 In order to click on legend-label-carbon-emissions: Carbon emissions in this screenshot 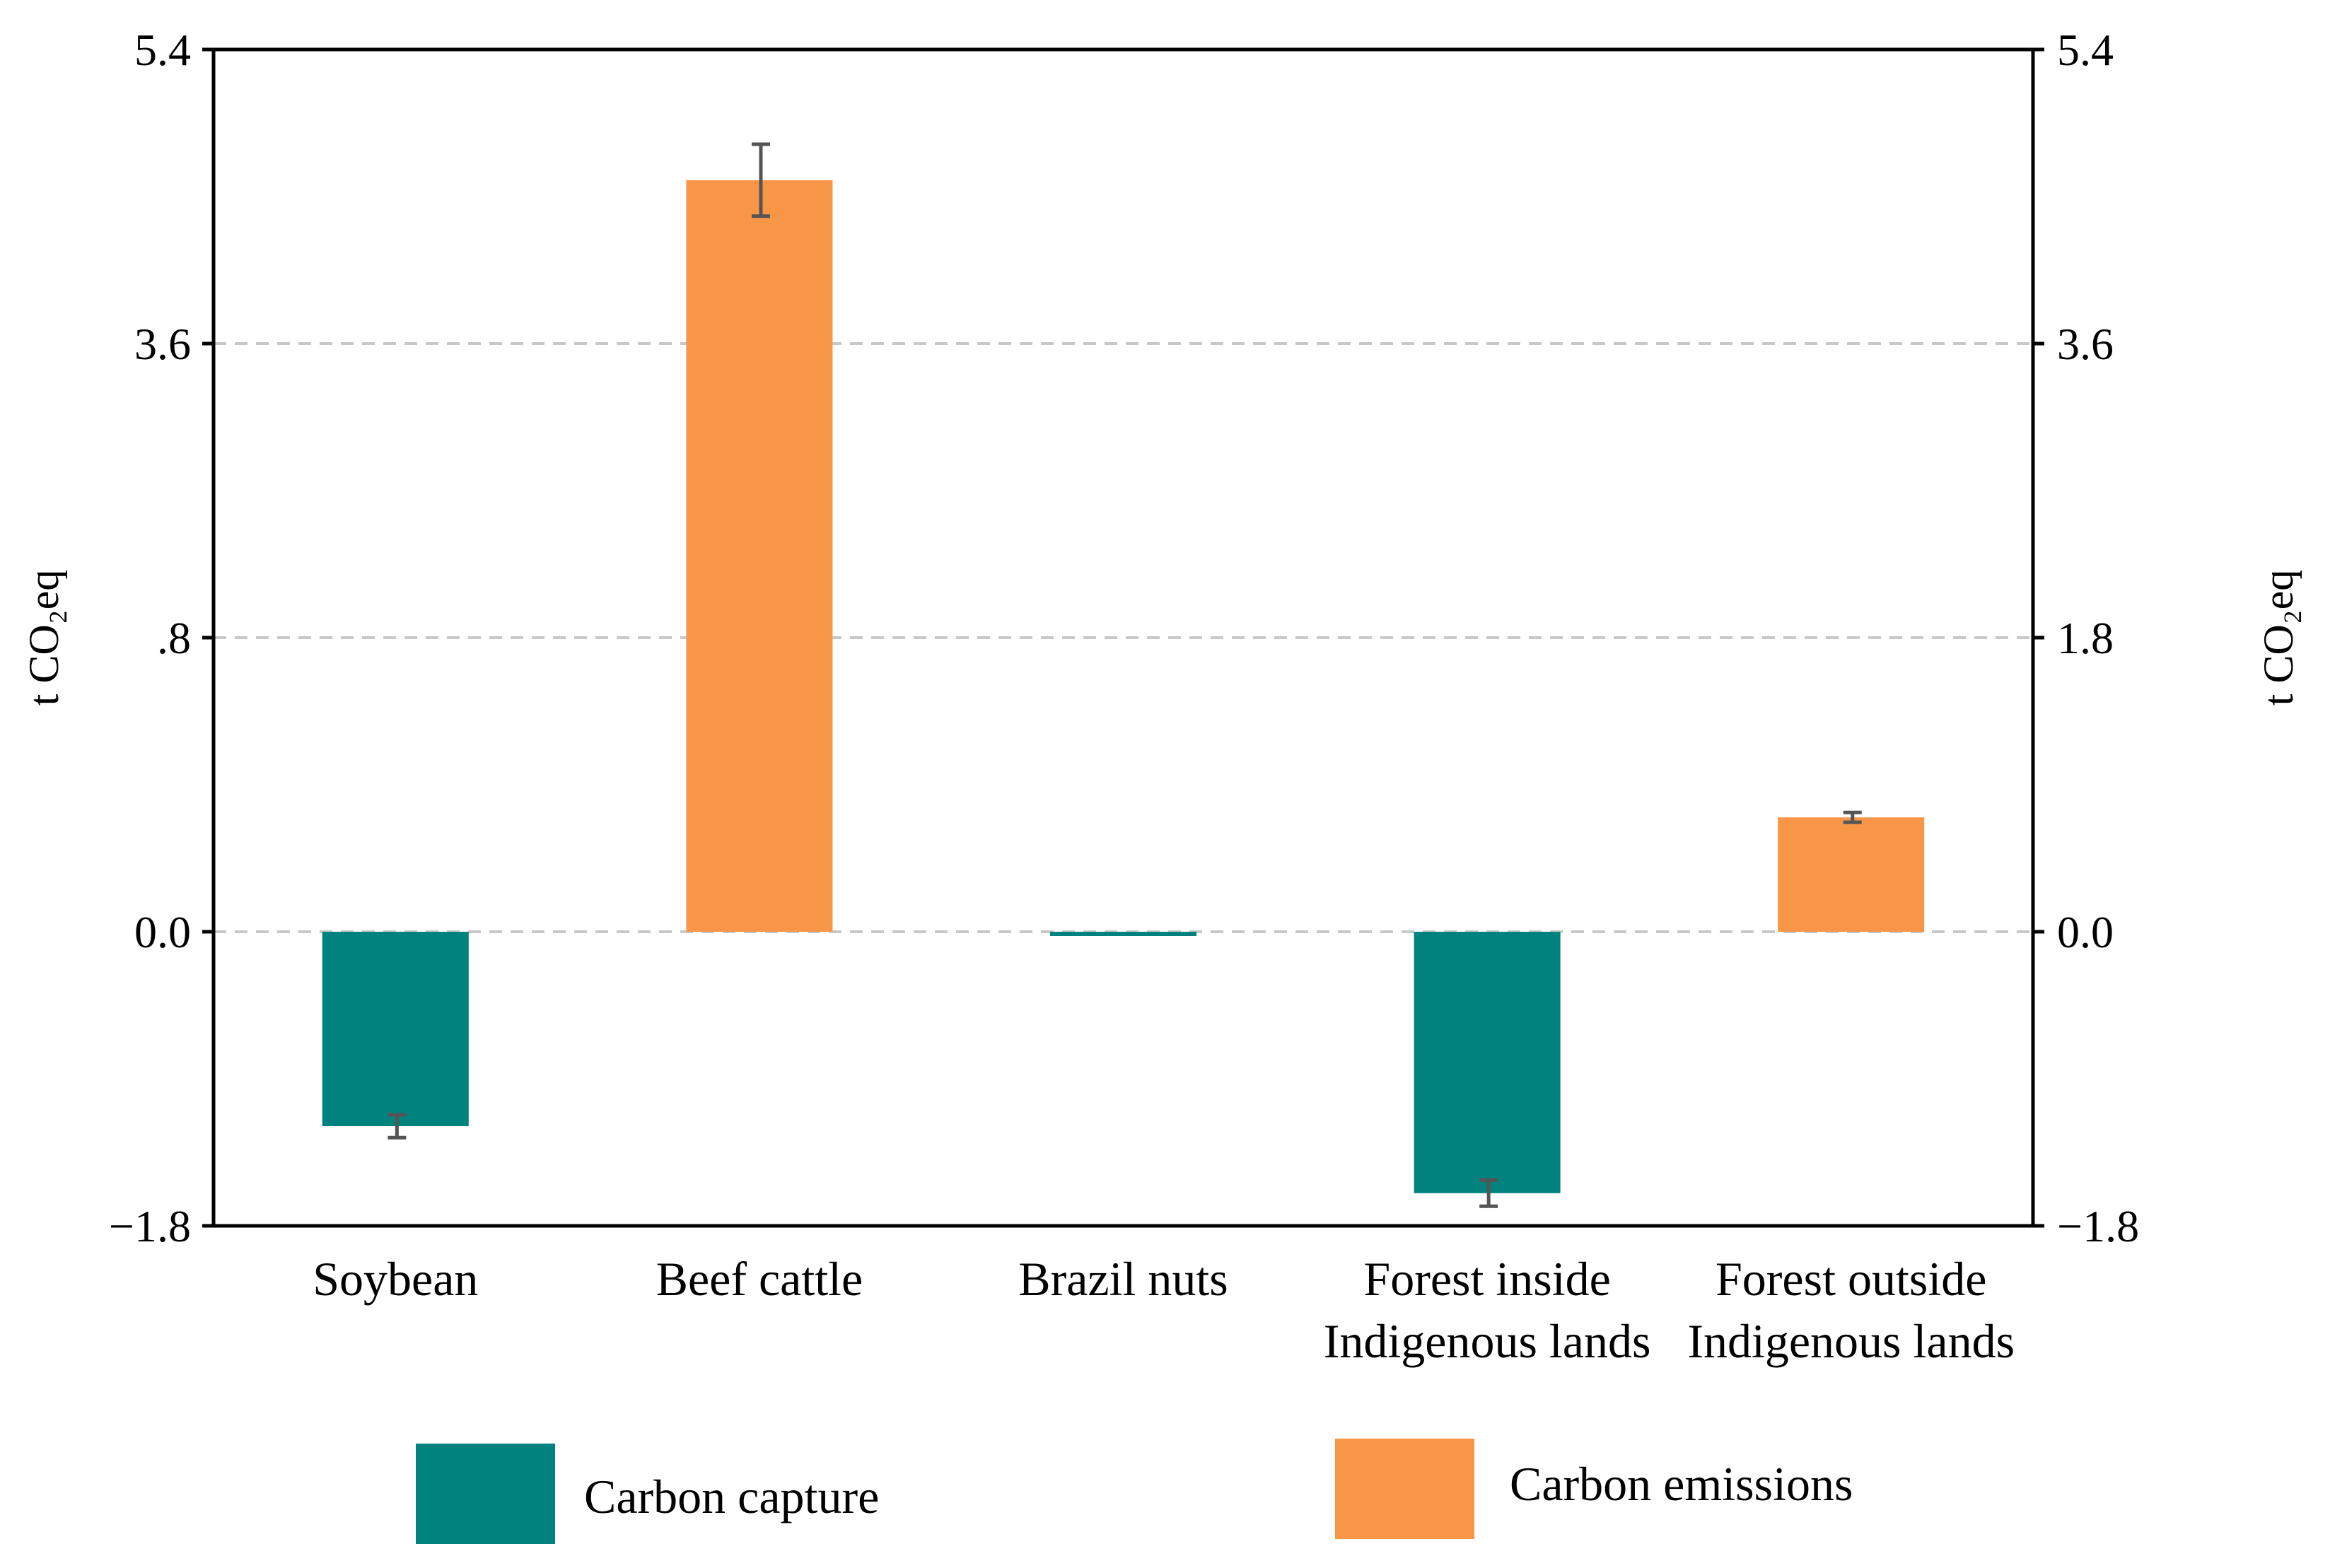, I will do `click(1681, 1484)`.